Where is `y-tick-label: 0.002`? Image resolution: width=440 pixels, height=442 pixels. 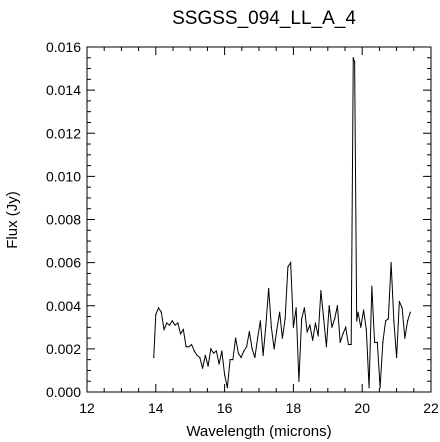
y-tick-label: 0.002 is located at coordinates (63, 349).